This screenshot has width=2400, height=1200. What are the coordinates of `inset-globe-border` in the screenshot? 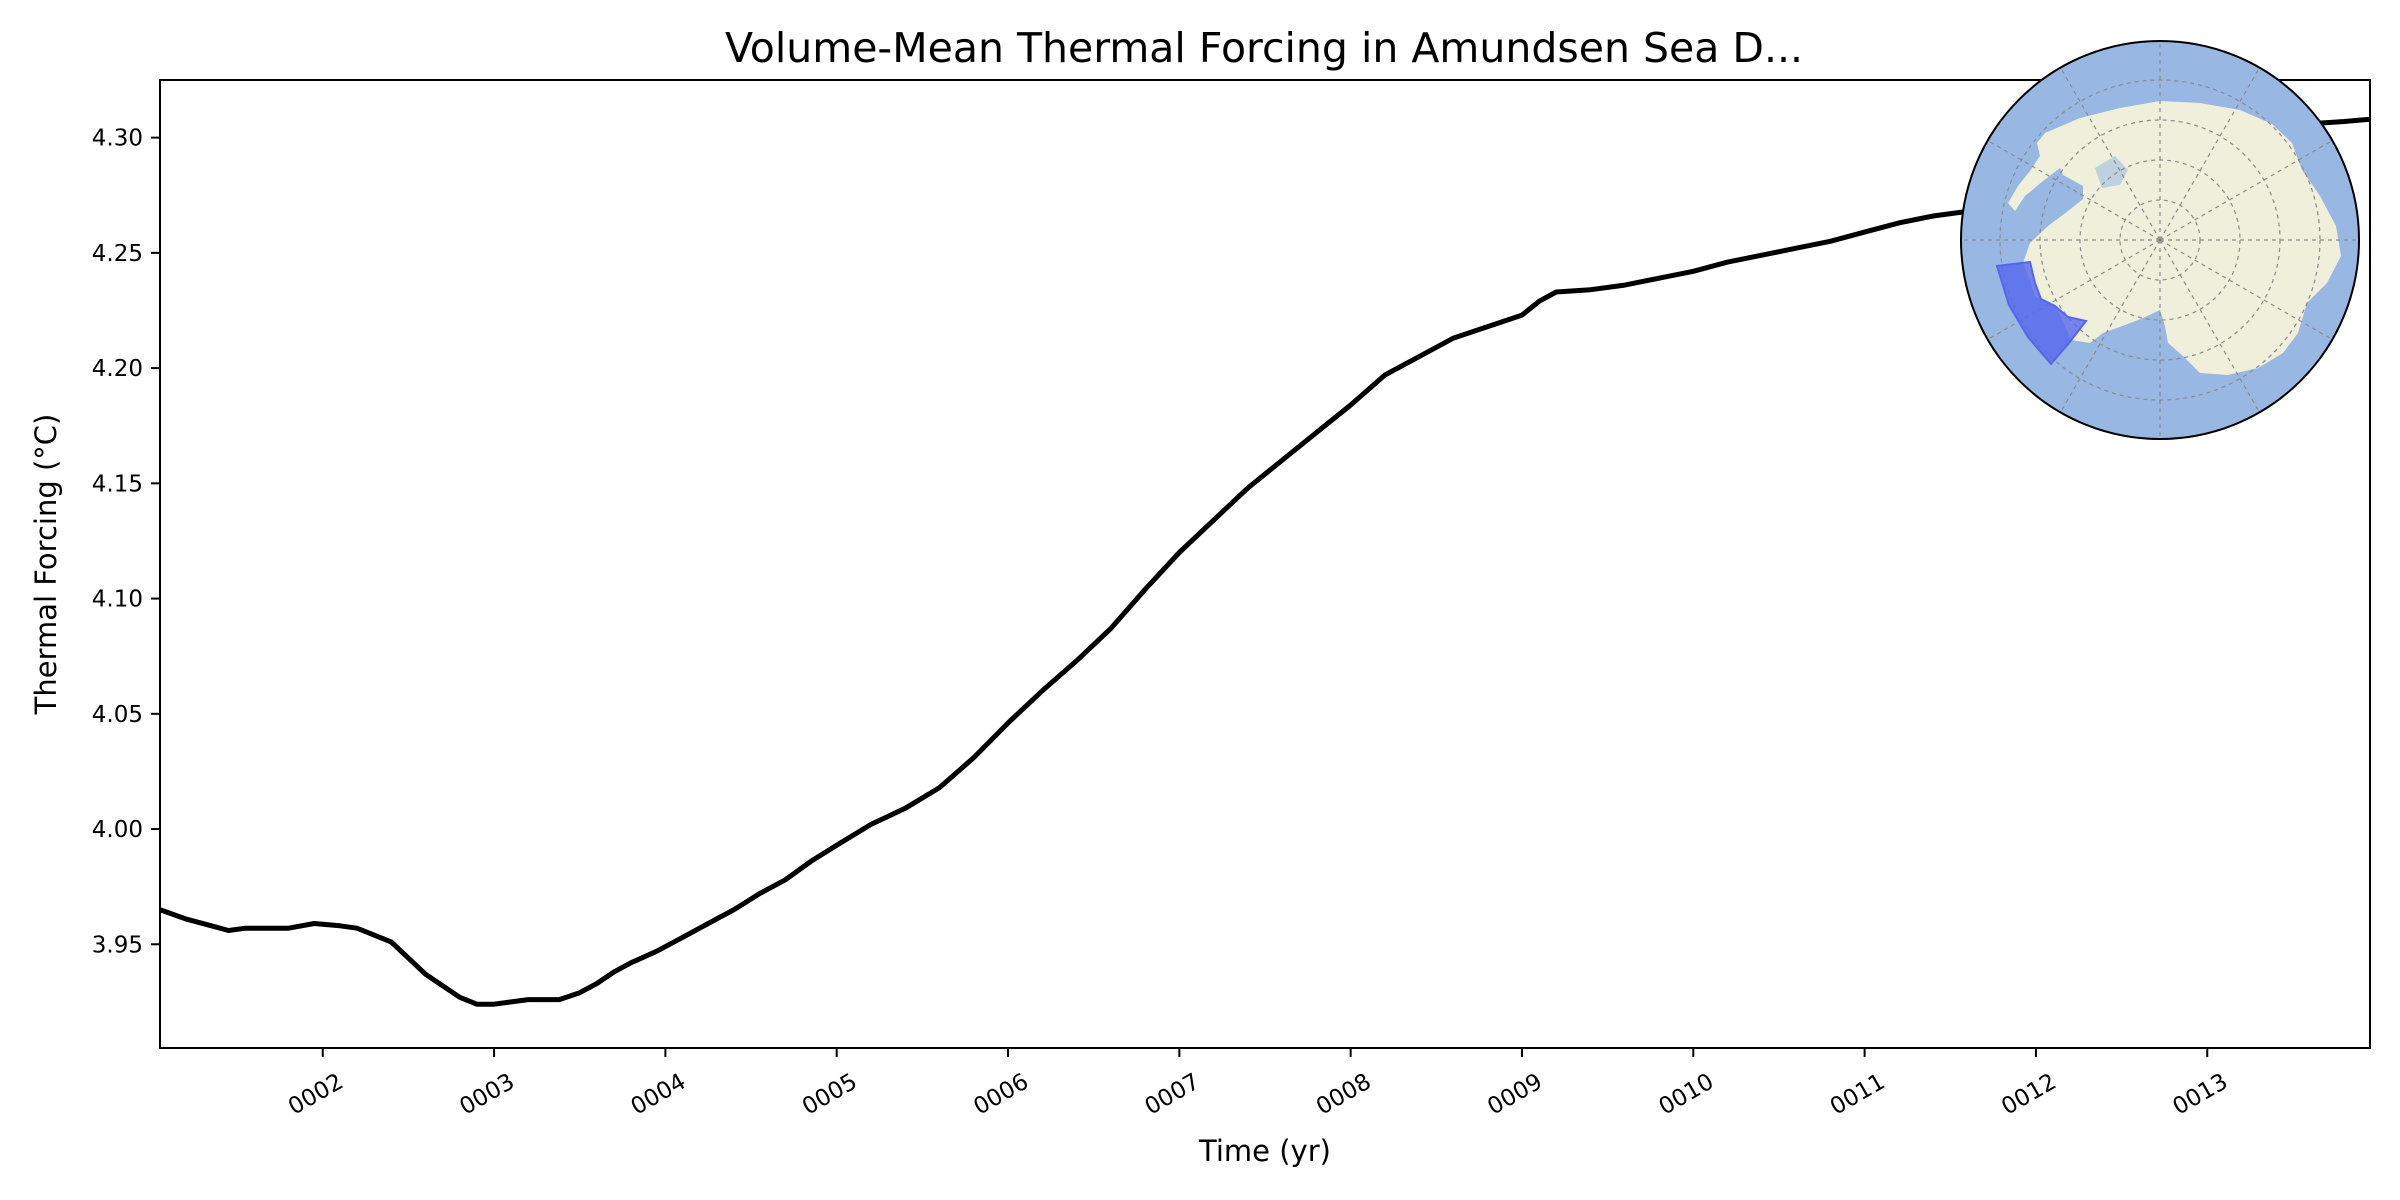 It's located at (2160, 240).